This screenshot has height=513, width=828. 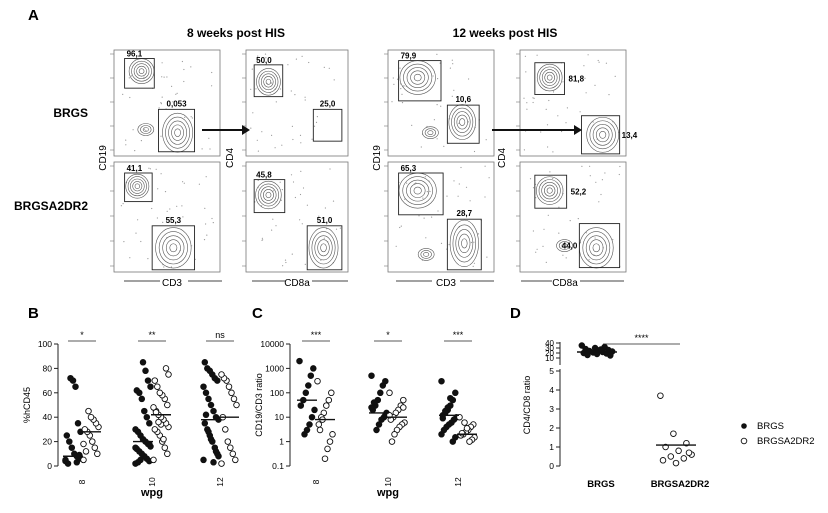 What do you see at coordinates (551, 390) in the screenshot?
I see `y-tick-label: 4` at bounding box center [551, 390].